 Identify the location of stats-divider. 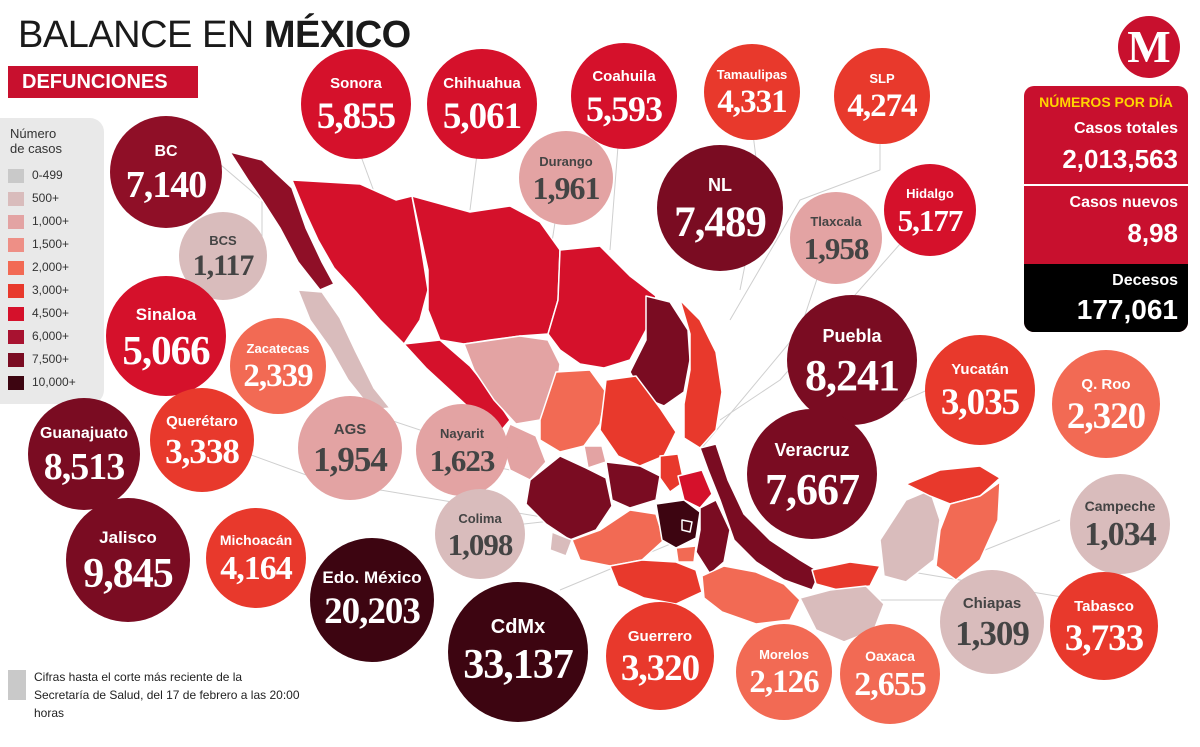
(1106, 185).